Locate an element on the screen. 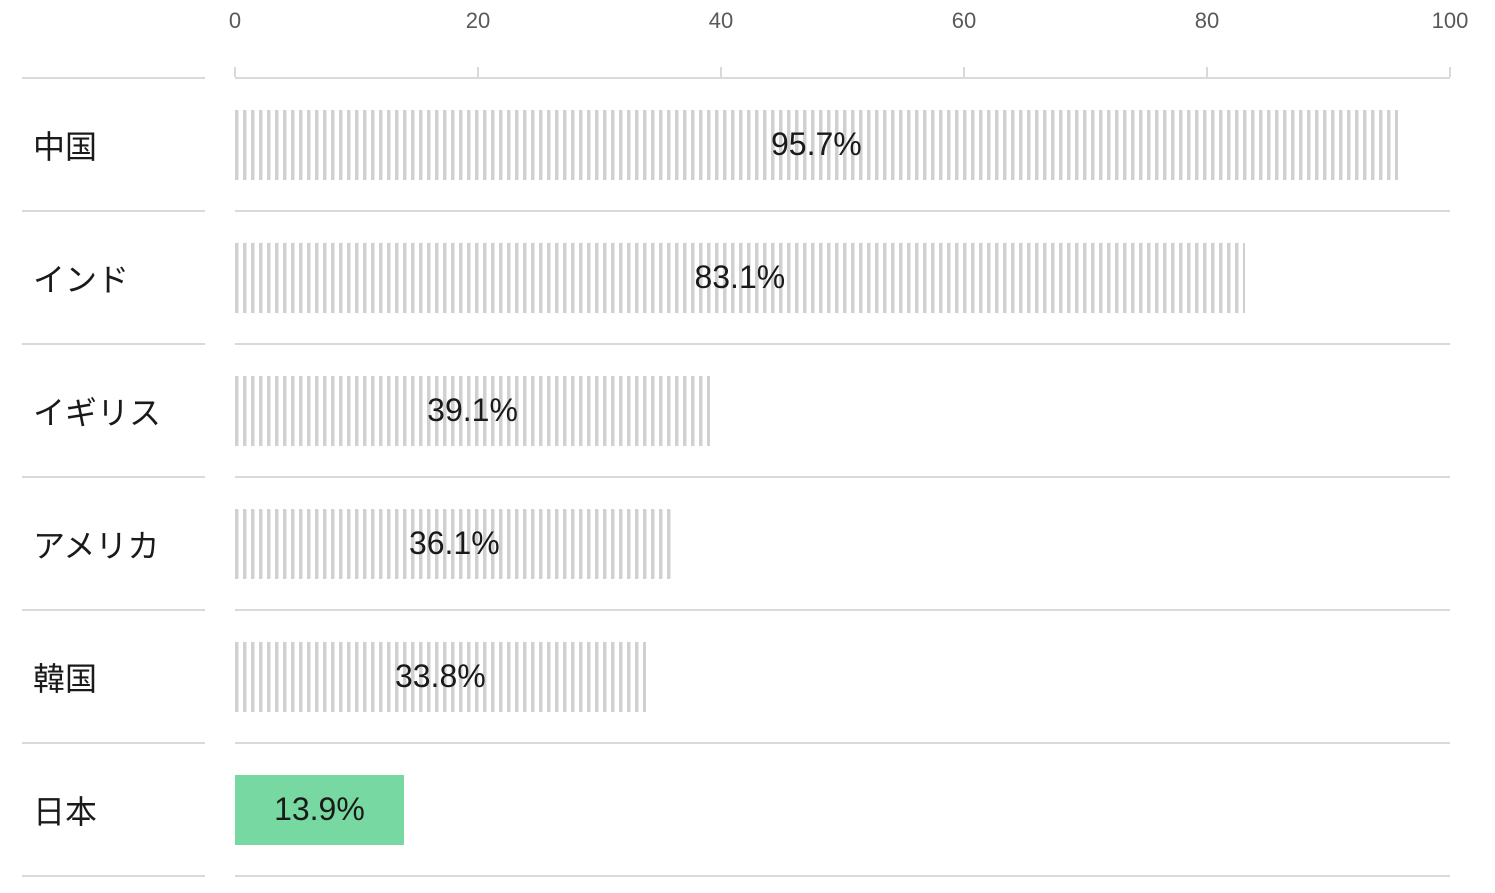 This screenshot has height=893, width=1495. x-tick-label: 0 is located at coordinates (235, 20).